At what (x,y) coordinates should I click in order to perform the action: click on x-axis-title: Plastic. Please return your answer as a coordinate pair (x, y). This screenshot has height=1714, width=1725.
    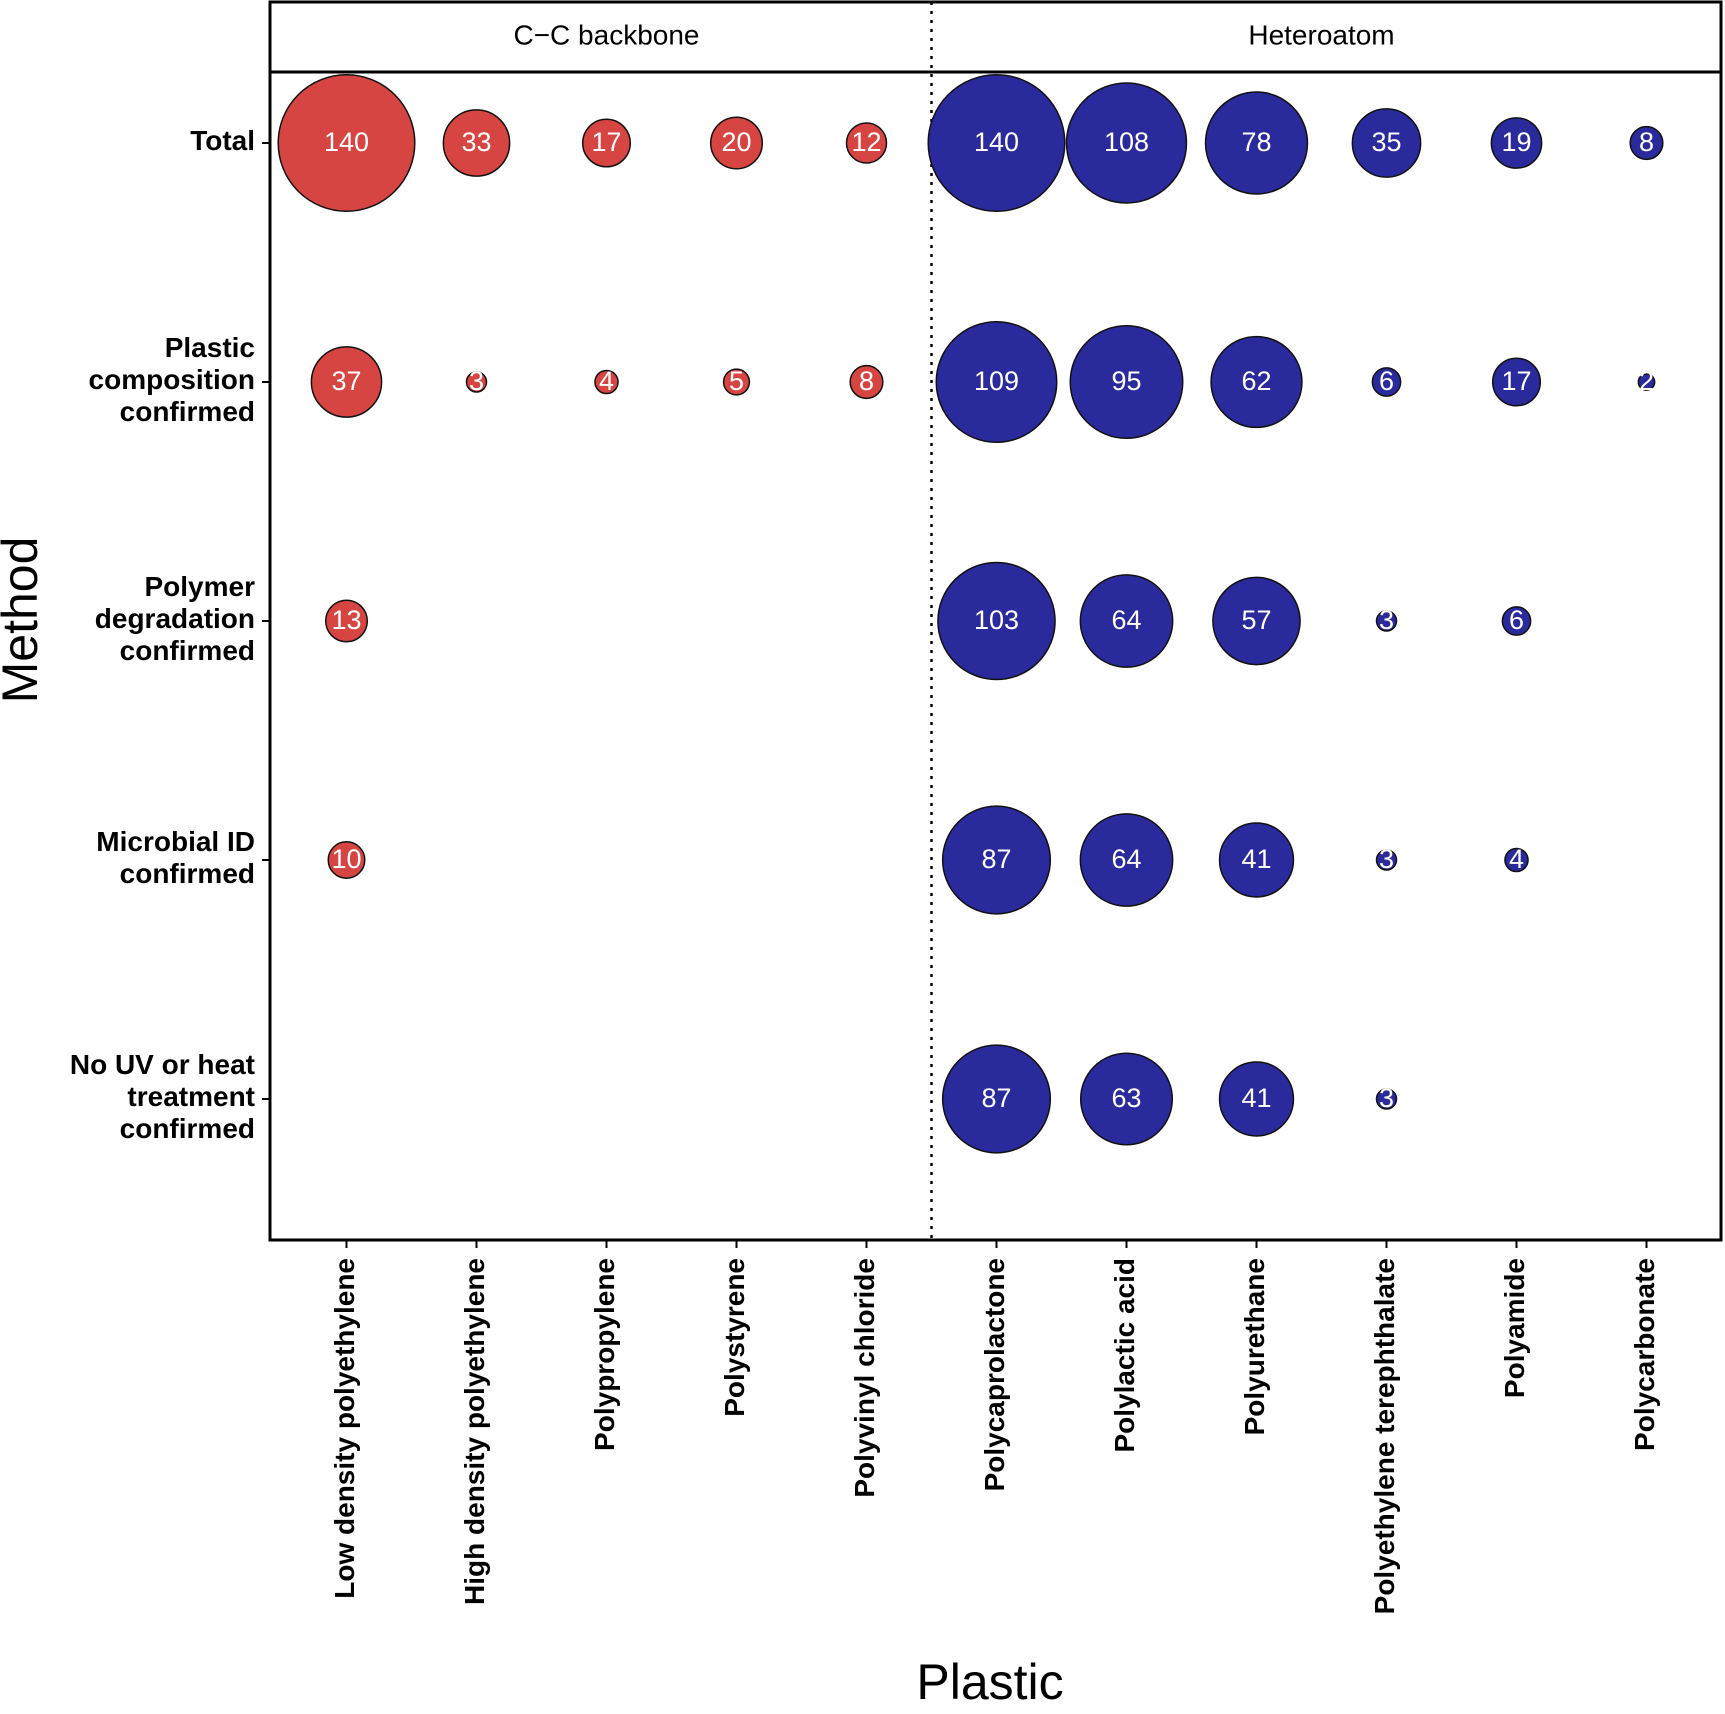
    Looking at the image, I should click on (989, 1682).